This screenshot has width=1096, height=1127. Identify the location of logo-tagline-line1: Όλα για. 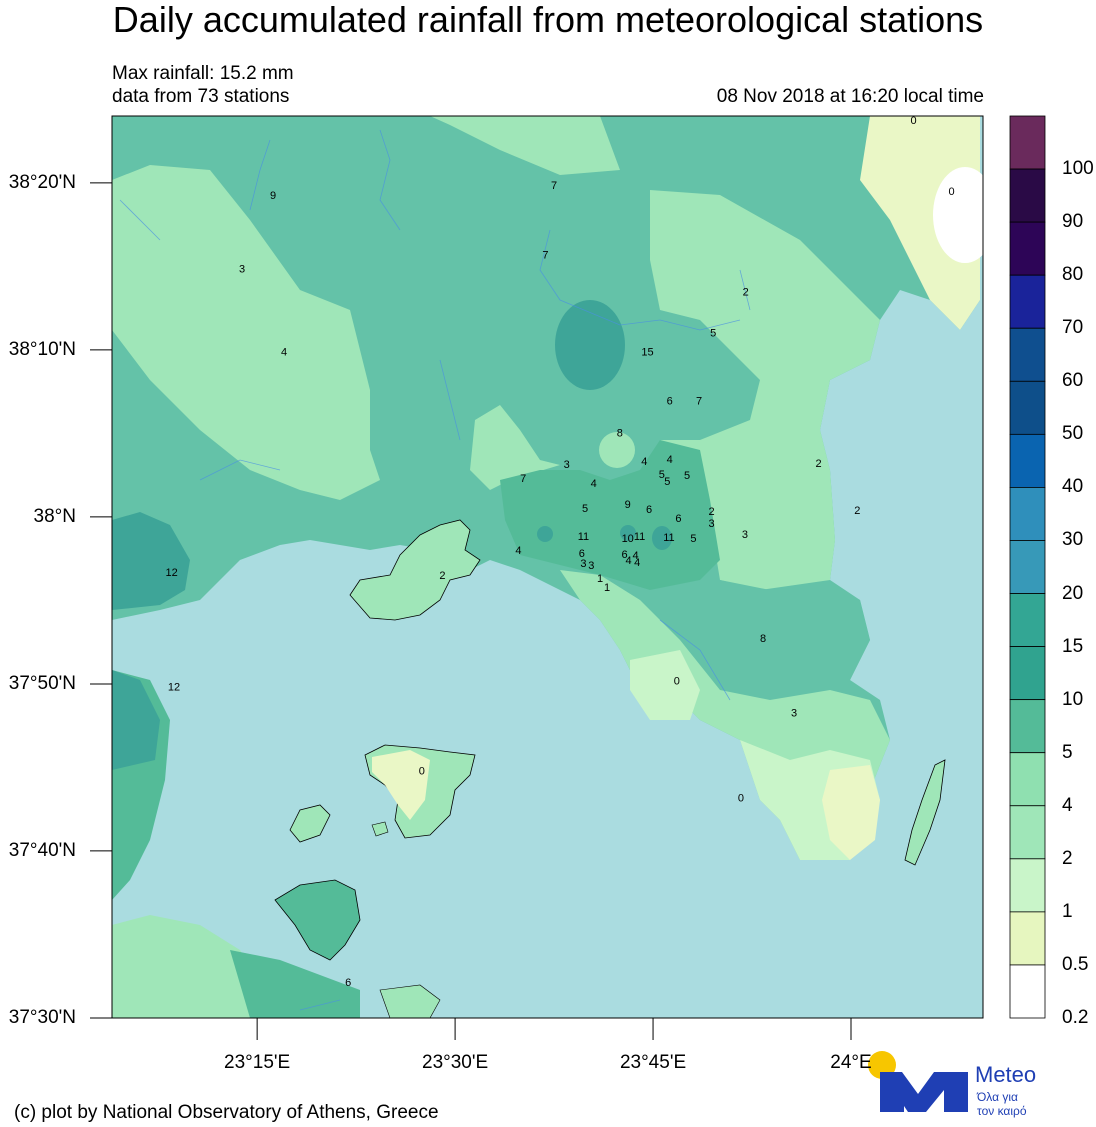
(997, 1097).